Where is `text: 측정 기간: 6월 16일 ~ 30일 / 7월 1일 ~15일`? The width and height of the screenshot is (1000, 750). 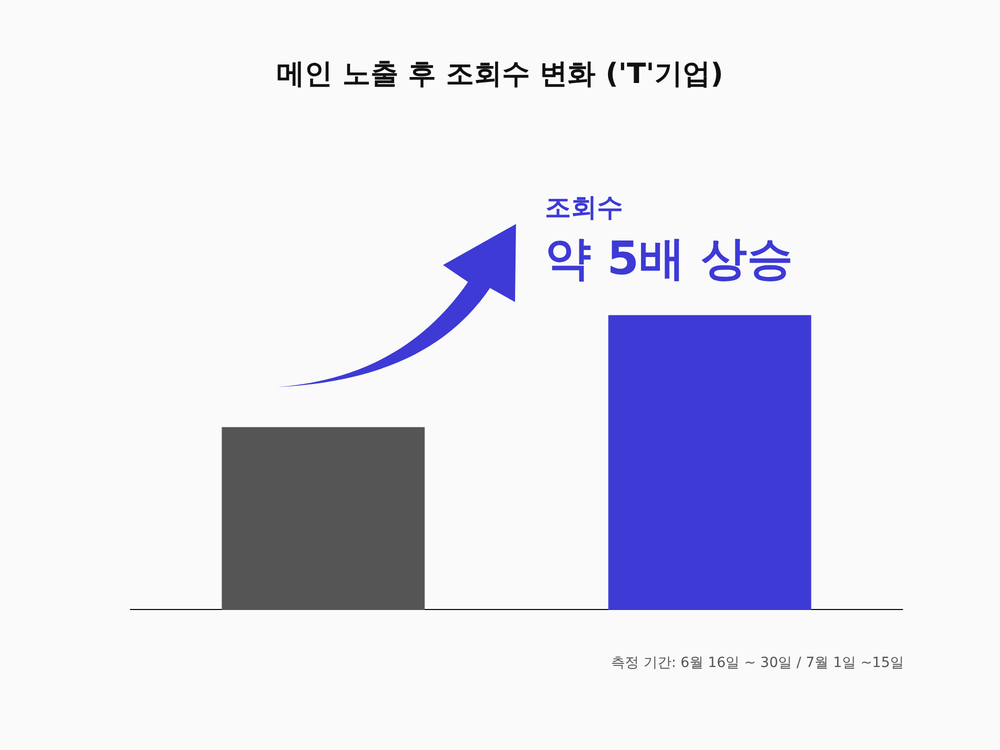 text: 측정 기간: 6월 16일 ~ 30일 / 7월 1일 ~15일 is located at coordinates (757, 663).